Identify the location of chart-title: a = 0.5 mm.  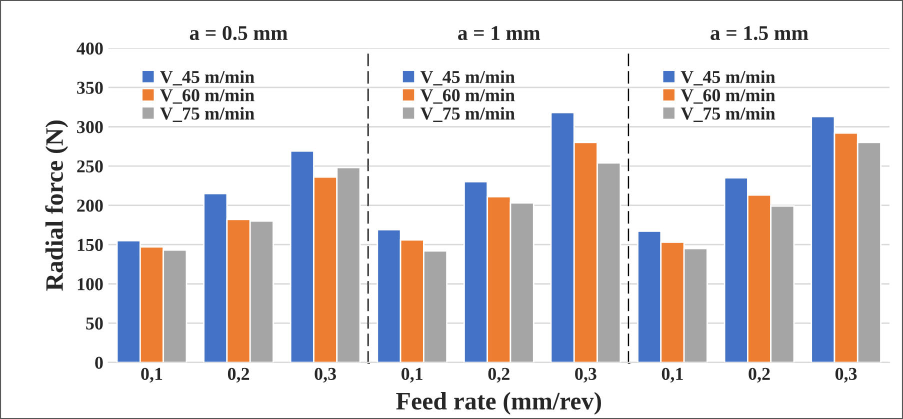
(239, 33).